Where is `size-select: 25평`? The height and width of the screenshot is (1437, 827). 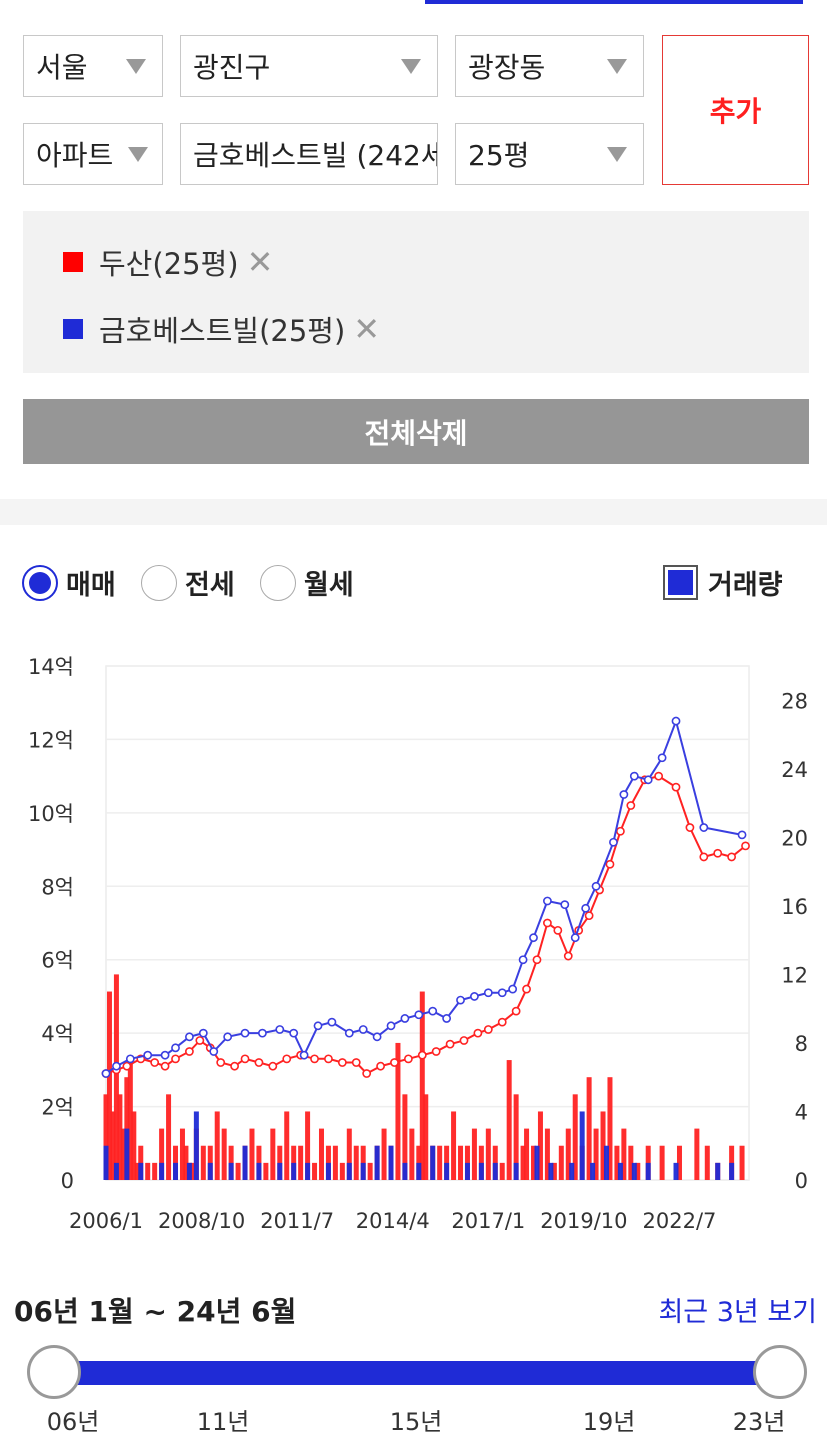
size-select: 25평 is located at coordinates (549, 154).